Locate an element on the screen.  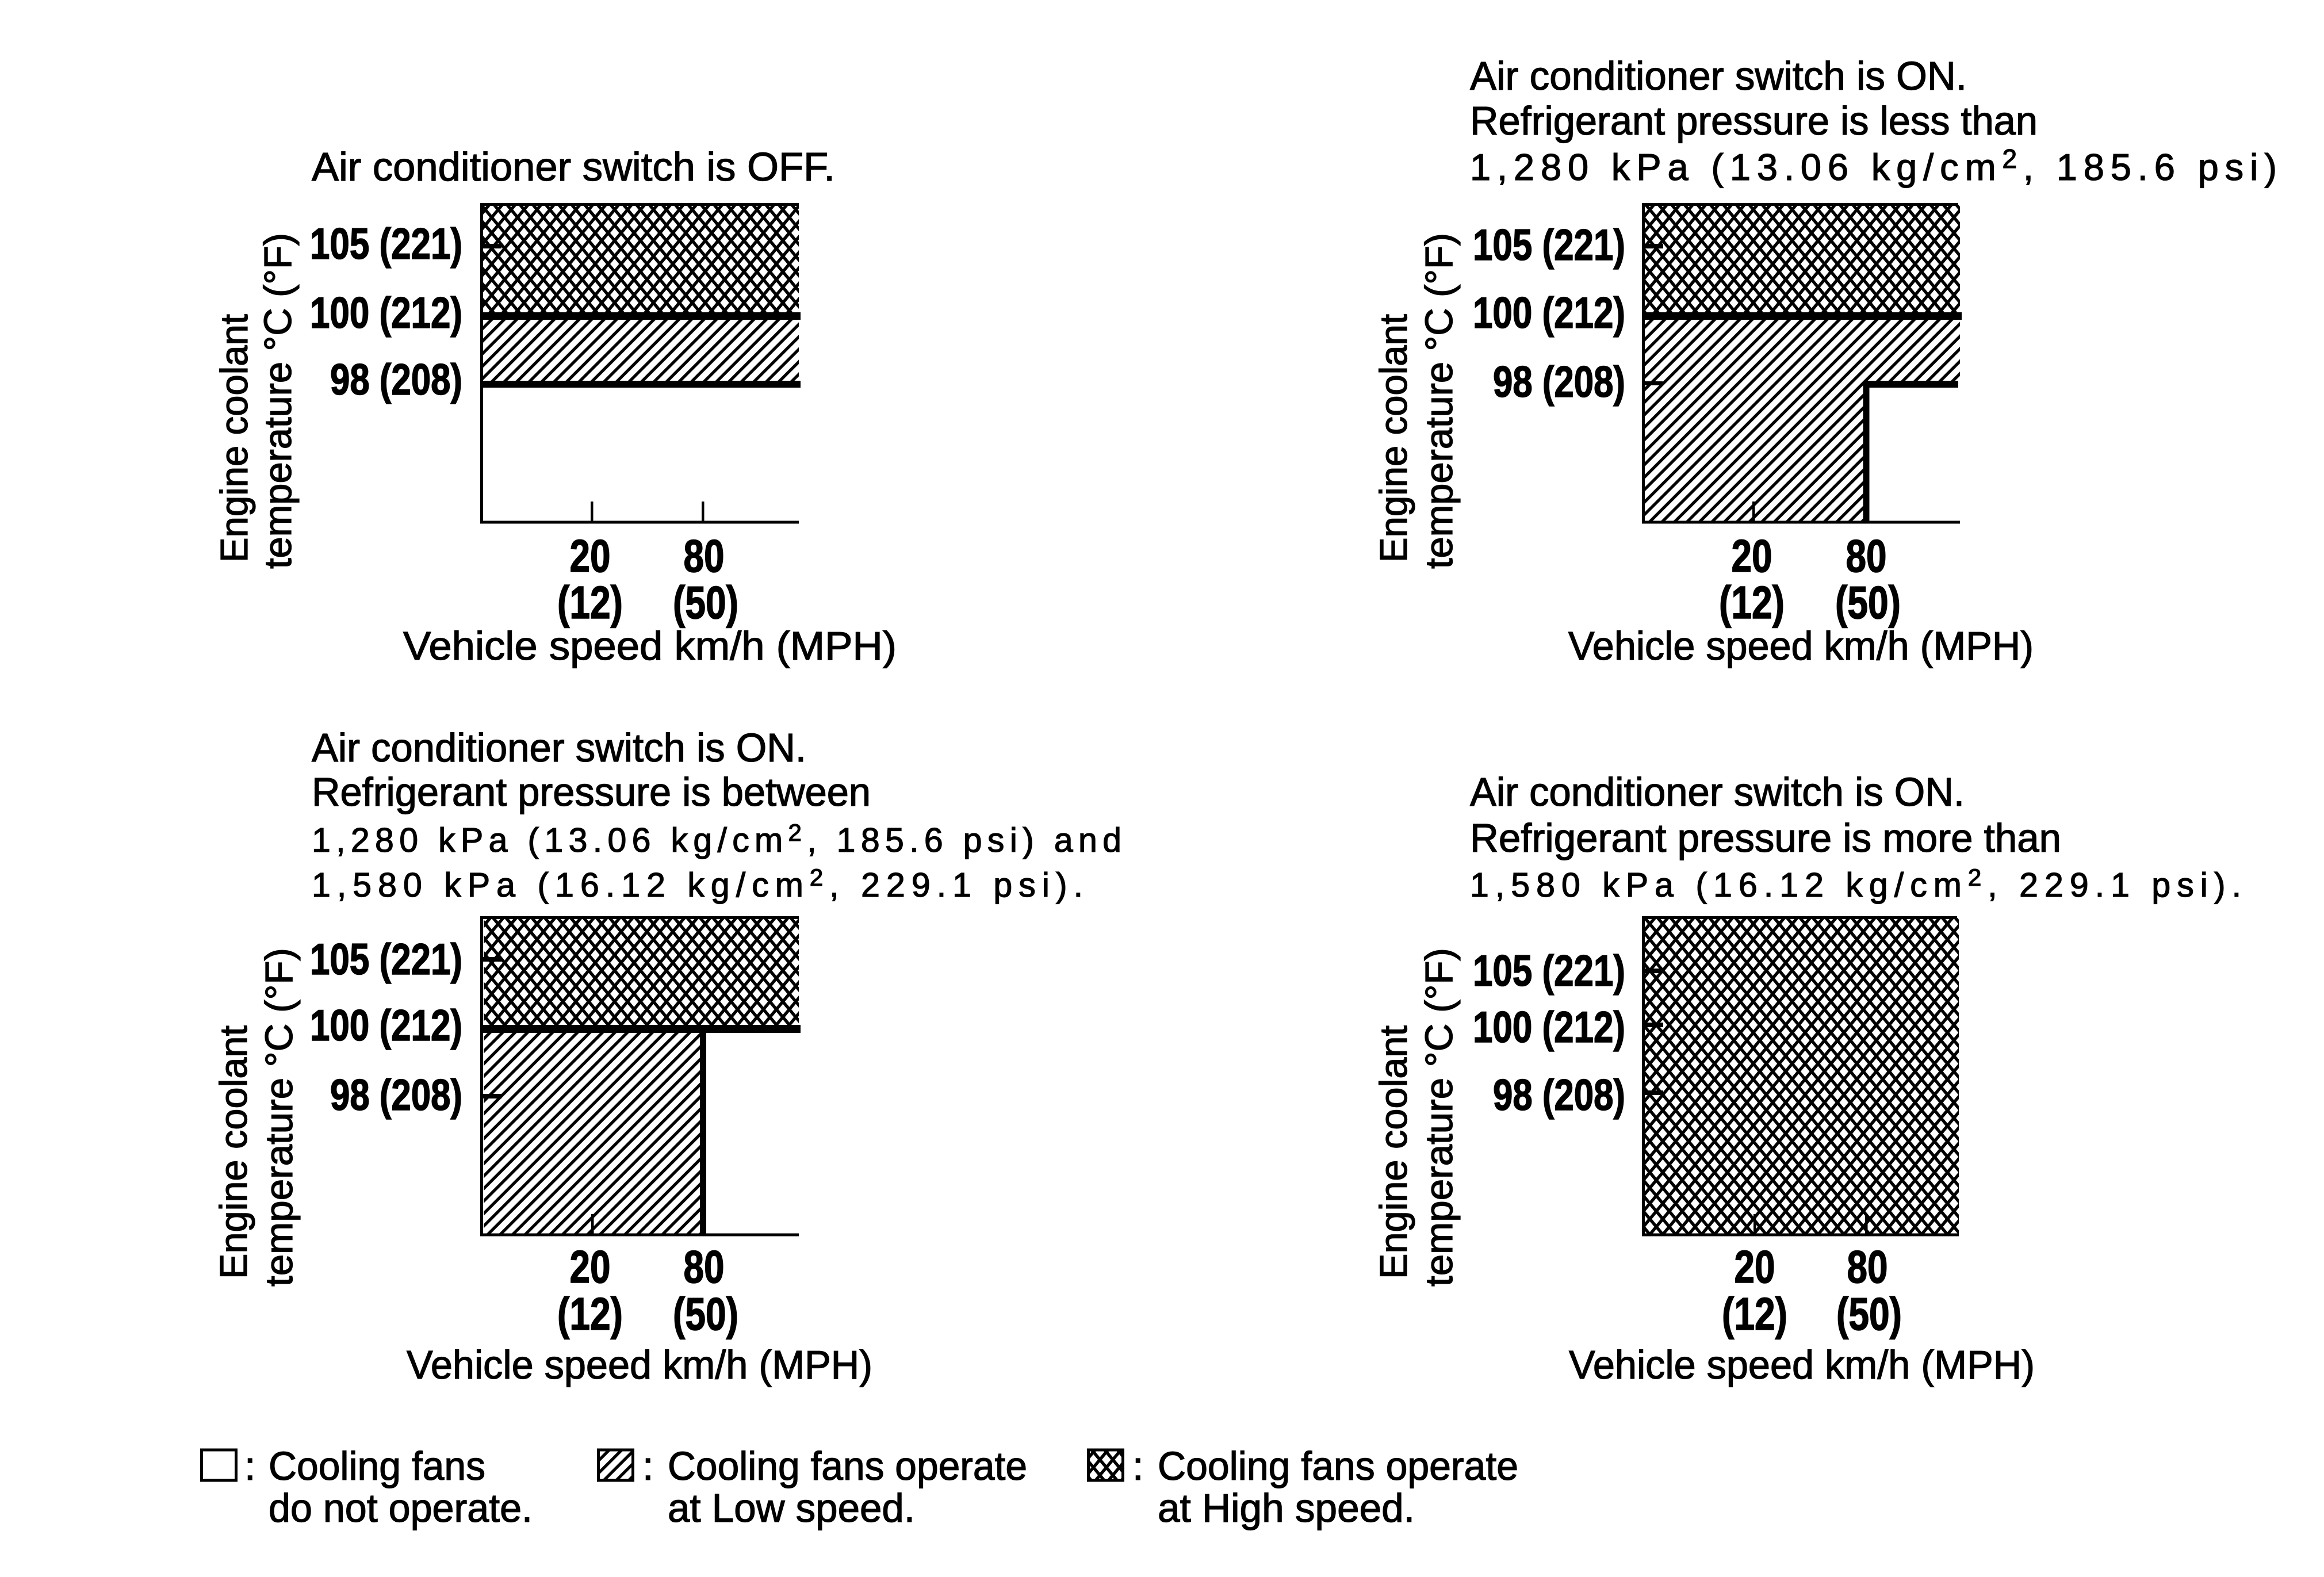
svg-text:1,280 kPa (13.06 kg/cm2, 185.6: 1,280 kPa (13.06 kg/cm 2, 185.6 psi) and is located at coordinates (716, 839).